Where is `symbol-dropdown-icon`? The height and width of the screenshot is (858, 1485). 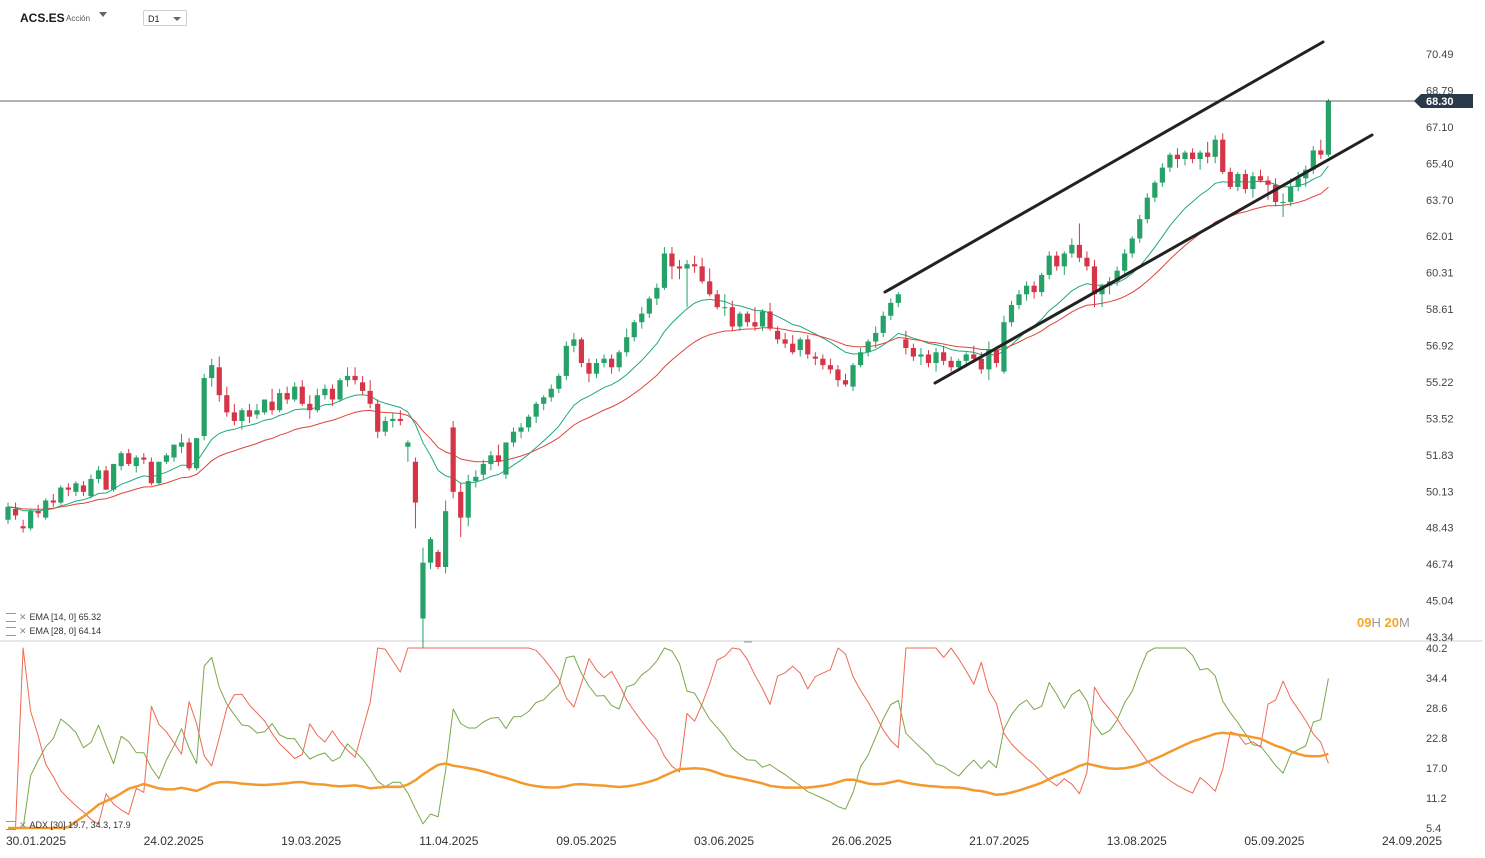
symbol-dropdown-icon is located at coordinates (103, 14).